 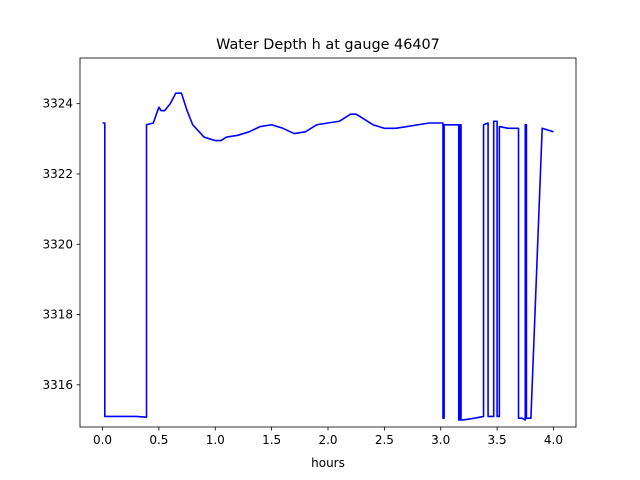 I want to click on chart-title: Water Depth h at gauge 46407, so click(x=328, y=45).